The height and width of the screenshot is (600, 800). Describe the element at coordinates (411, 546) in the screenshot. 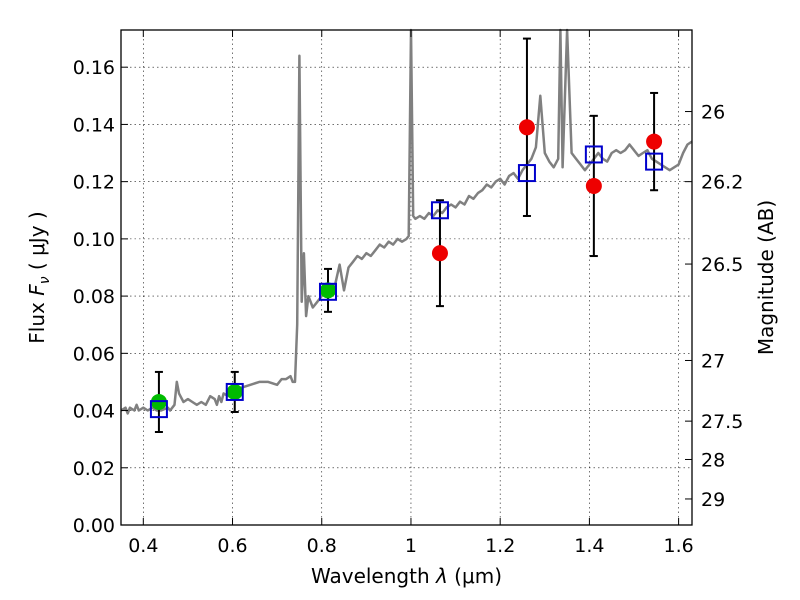

I see `x-tick-label: 1` at that location.